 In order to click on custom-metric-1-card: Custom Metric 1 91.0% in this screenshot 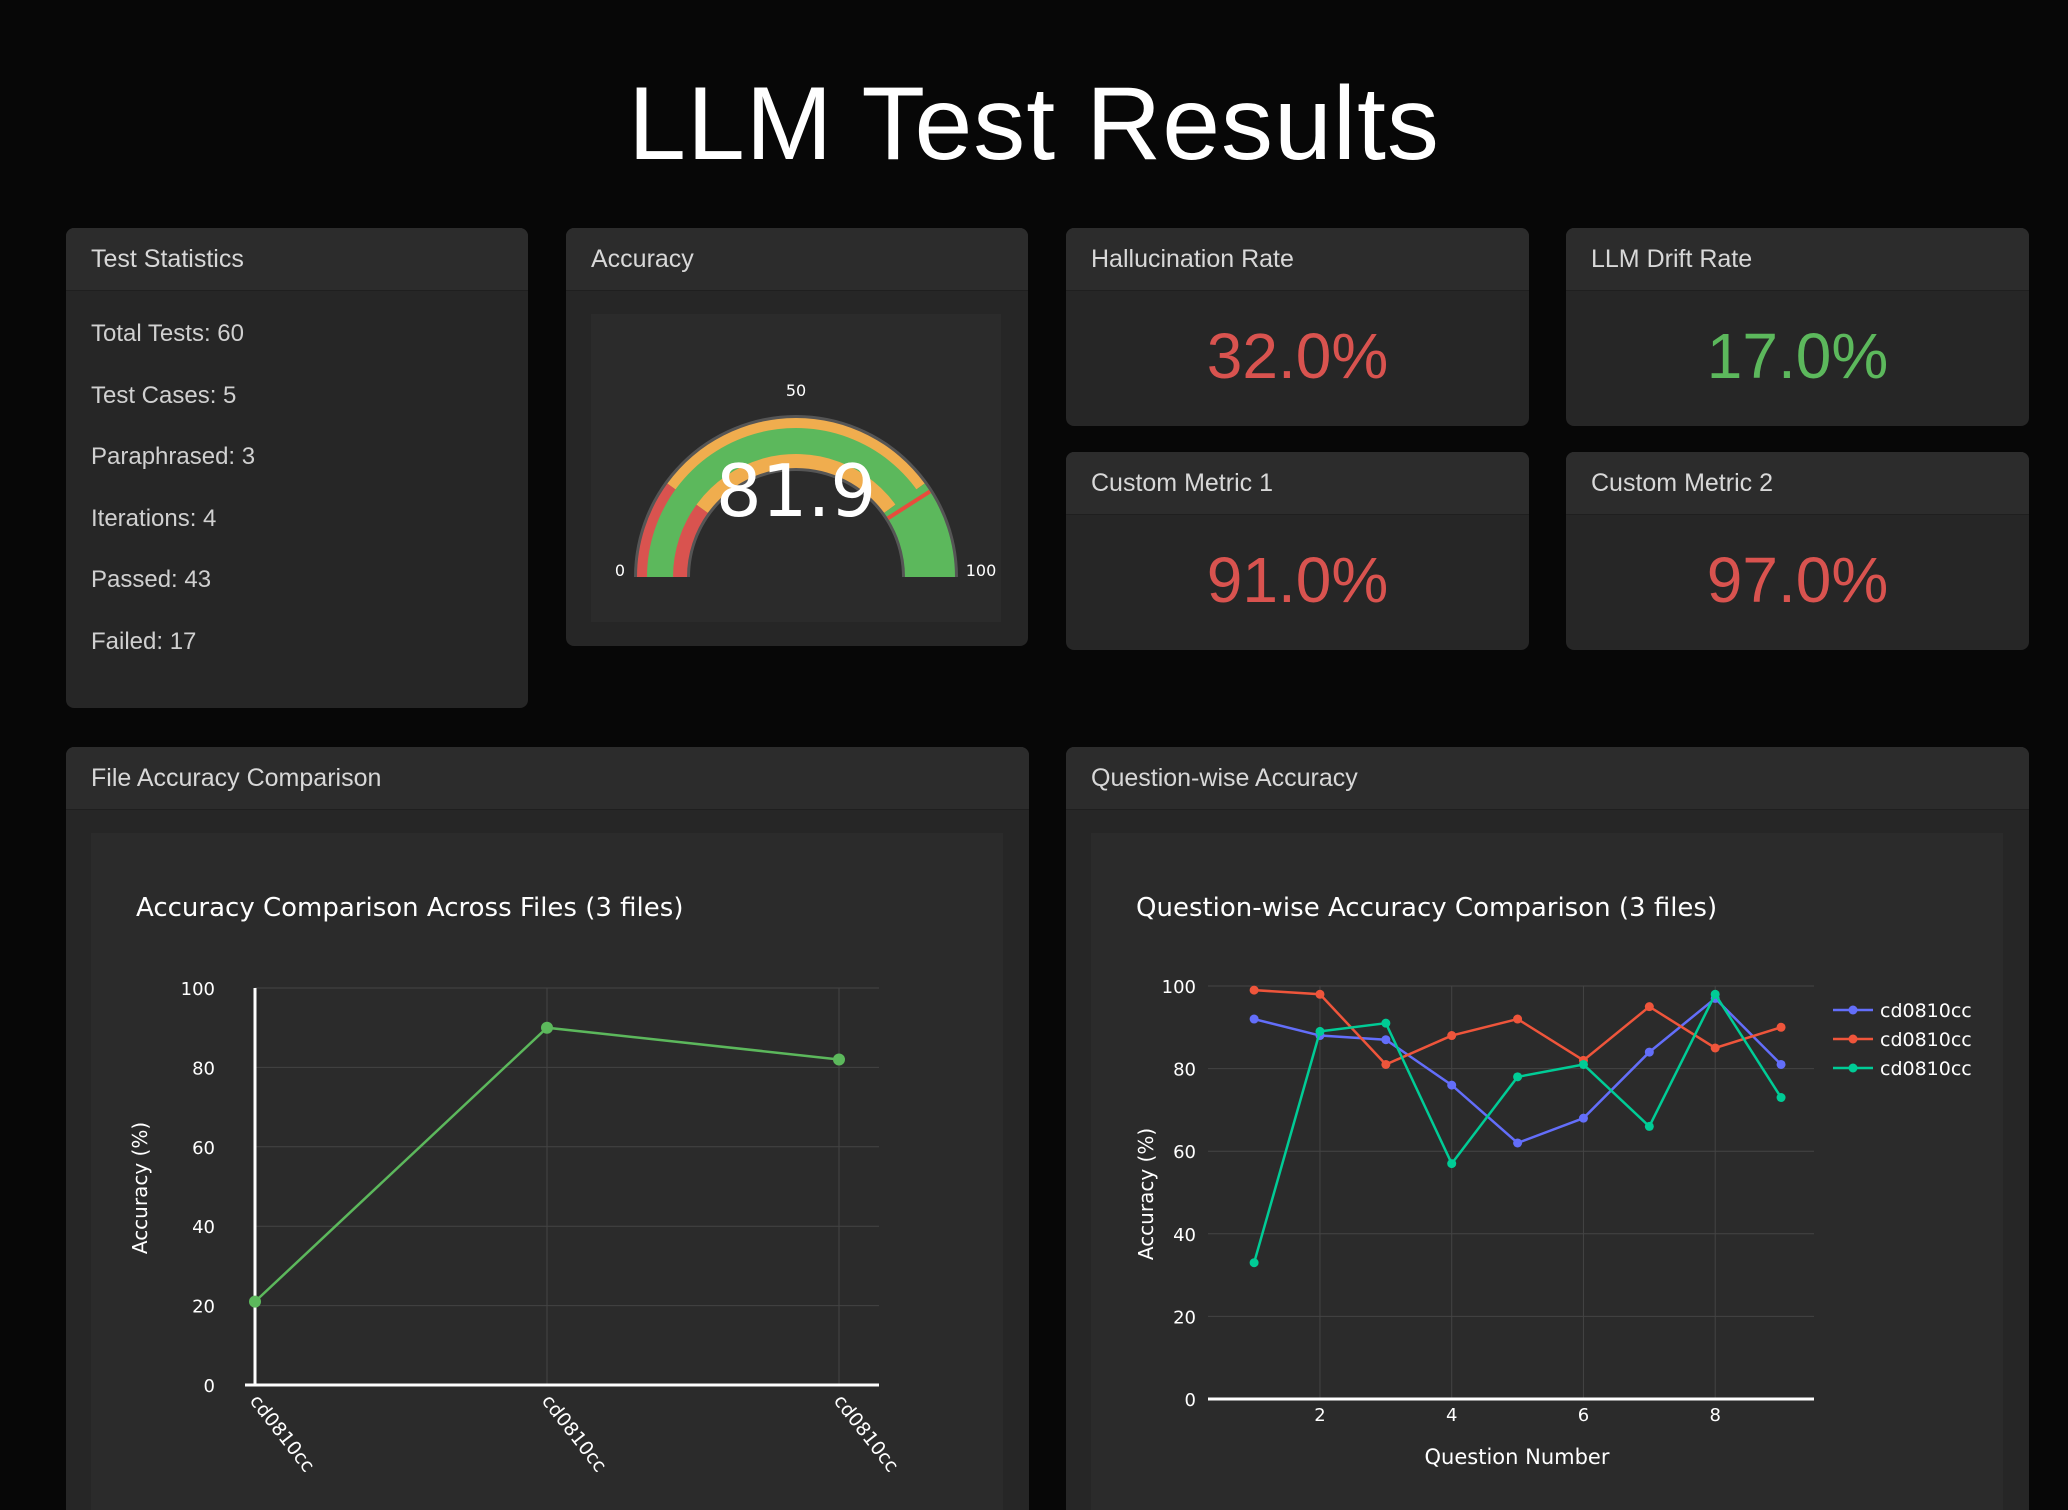, I will do `click(1297, 551)`.